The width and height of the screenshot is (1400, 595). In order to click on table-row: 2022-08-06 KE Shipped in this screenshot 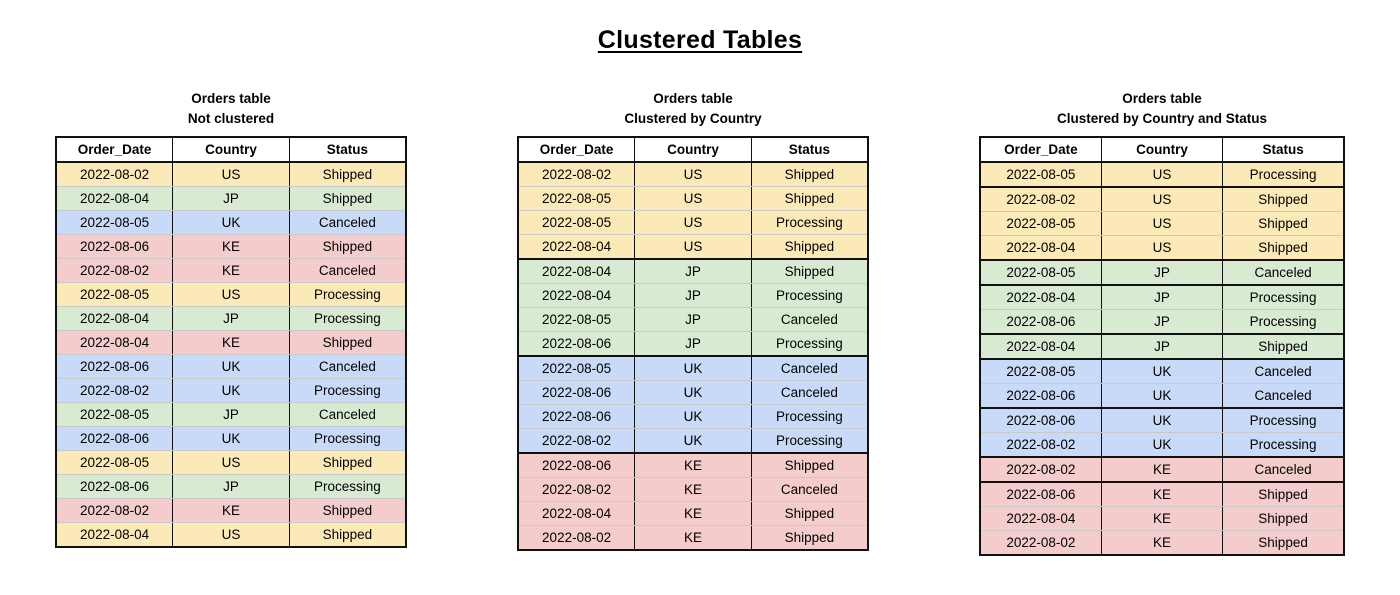, I will do `click(693, 465)`.